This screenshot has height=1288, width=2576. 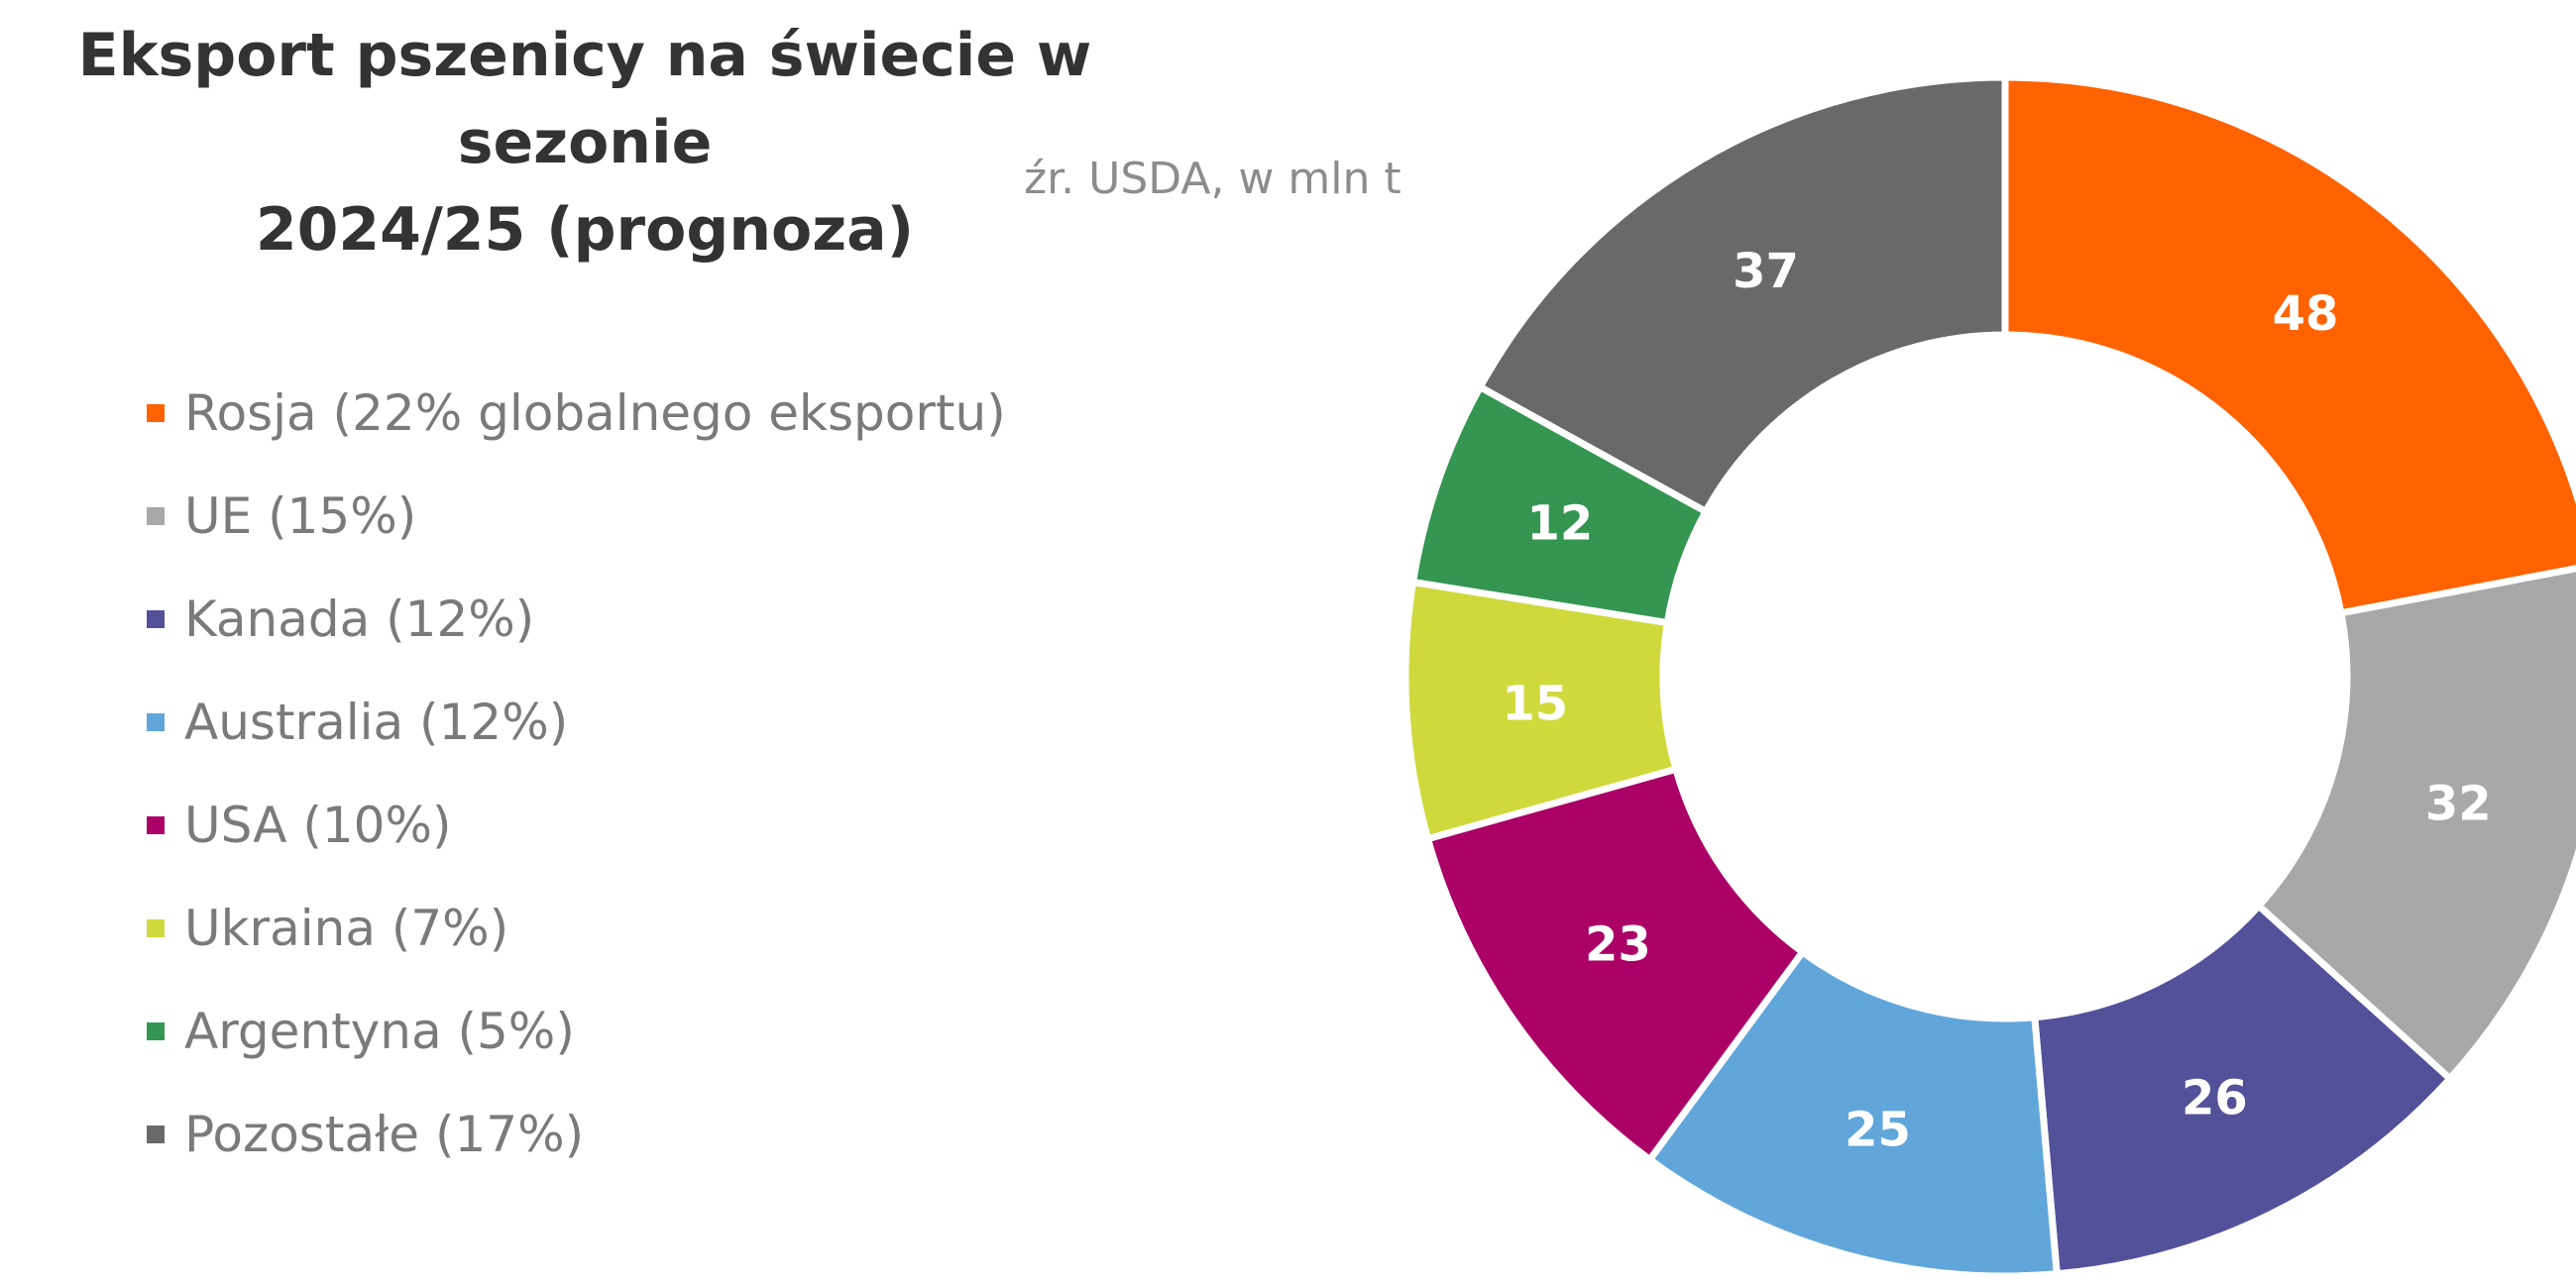 I want to click on legend-label: Rosja (22% globalnego eksportu), so click(x=595, y=413).